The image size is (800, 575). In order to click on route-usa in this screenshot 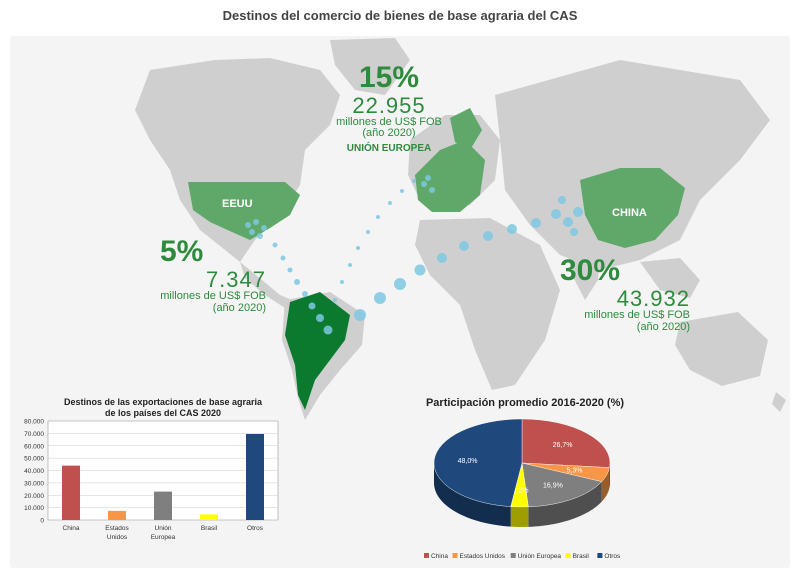, I will do `click(289, 277)`.